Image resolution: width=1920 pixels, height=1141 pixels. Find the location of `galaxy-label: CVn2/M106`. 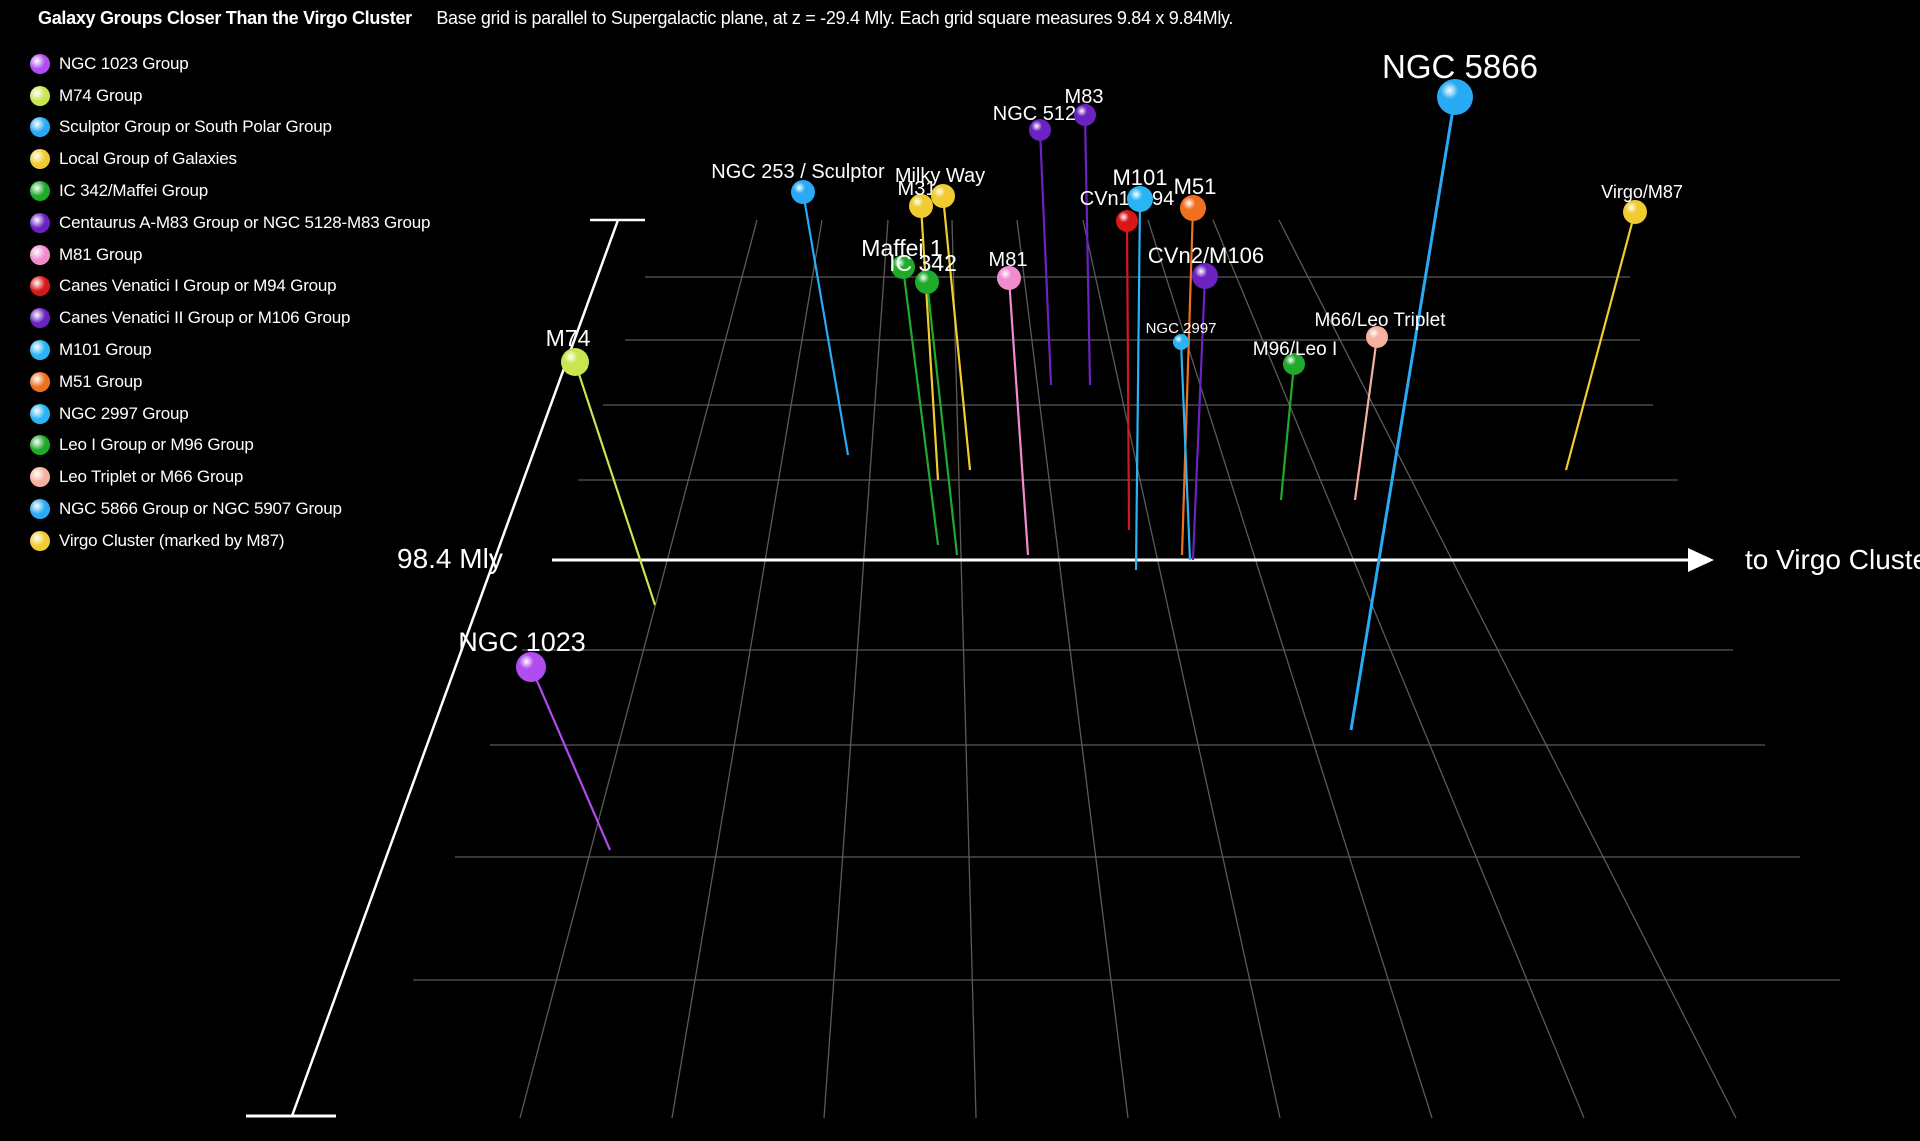

galaxy-label: CVn2/M106 is located at coordinates (1206, 255).